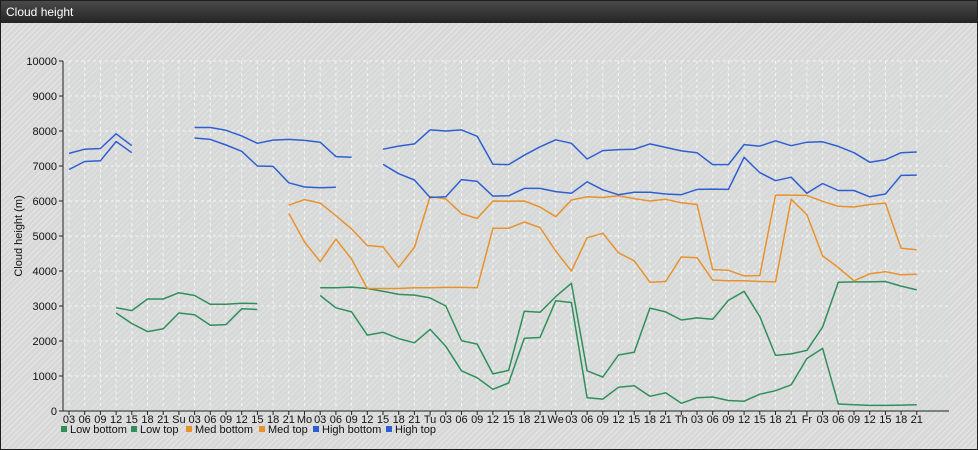 This screenshot has width=978, height=450. I want to click on series-line-high-bottom, so click(492, 168).